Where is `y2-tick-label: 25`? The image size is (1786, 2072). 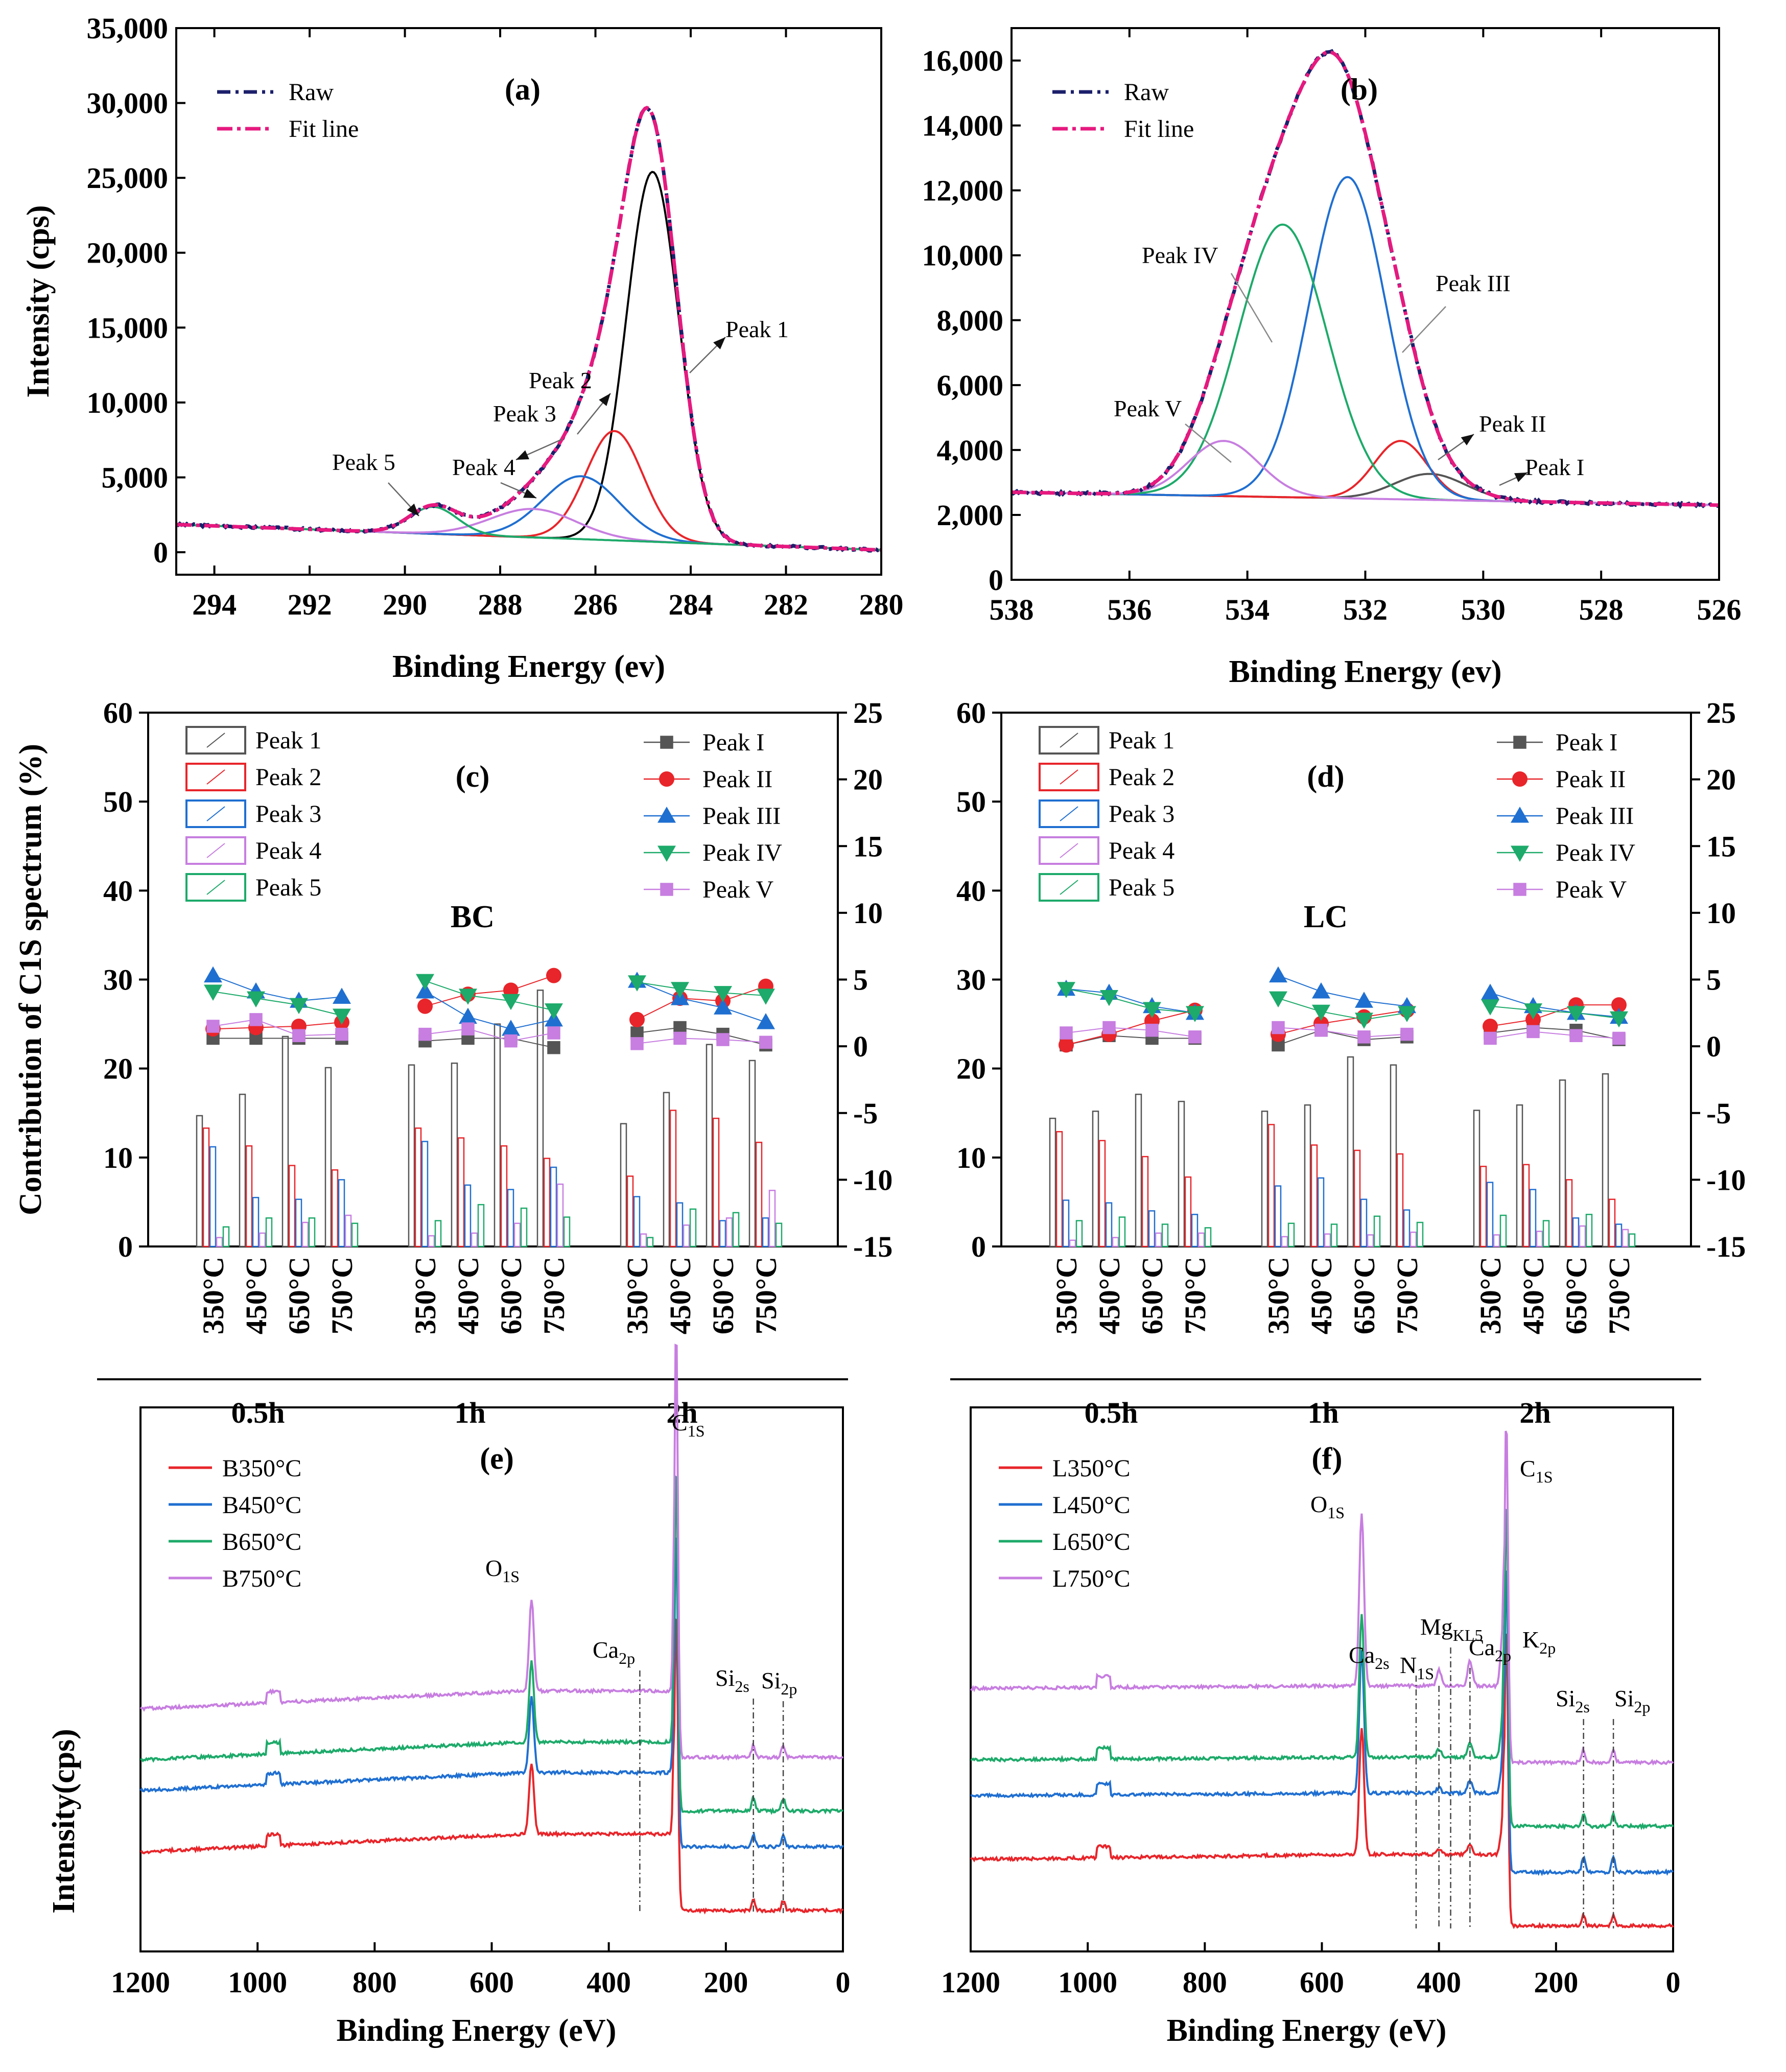
y2-tick-label: 25 is located at coordinates (1721, 713).